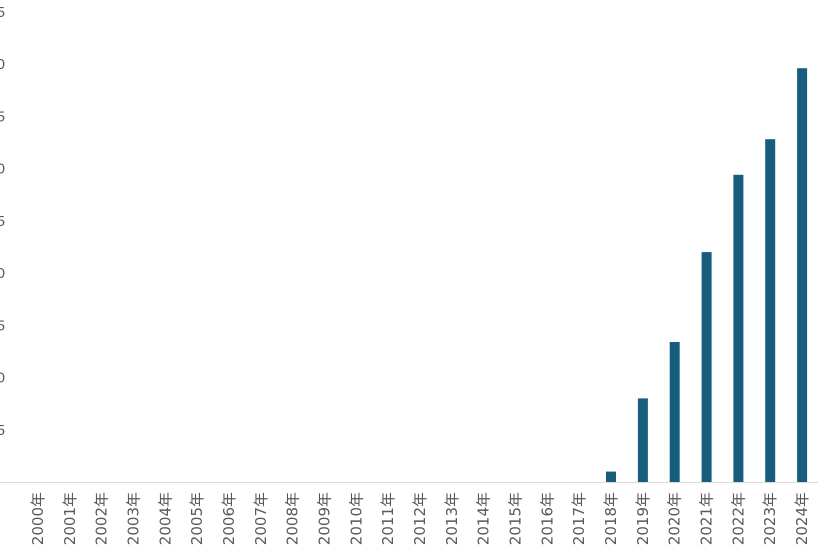 This screenshot has height=560, width=830. What do you see at coordinates (70, 518) in the screenshot?
I see `x-tick-label: 2001年` at bounding box center [70, 518].